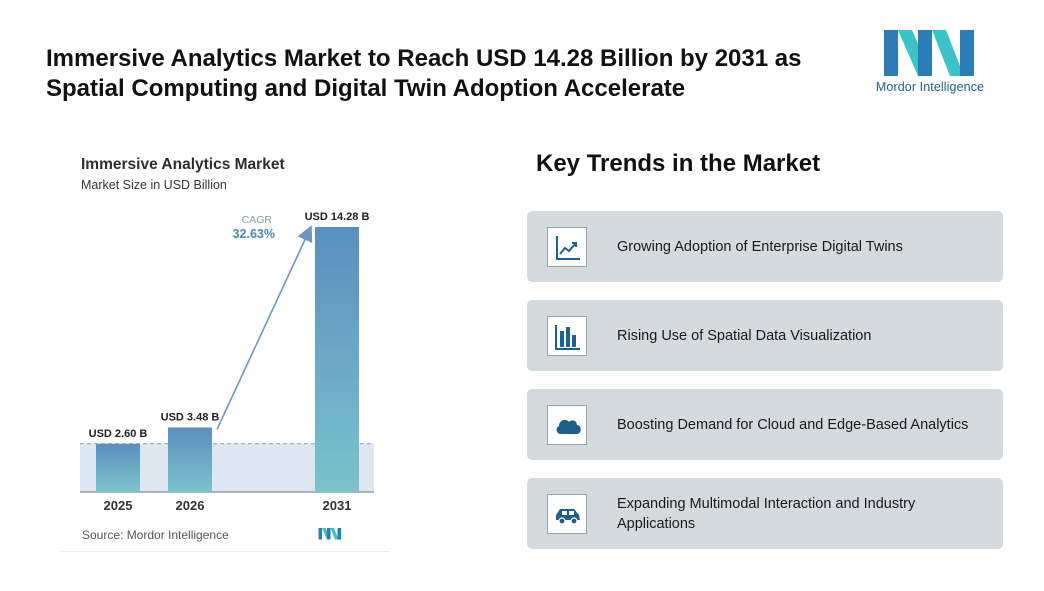 The width and height of the screenshot is (1044, 591). I want to click on chart-source: Source: Mordor Intelligence, so click(155, 535).